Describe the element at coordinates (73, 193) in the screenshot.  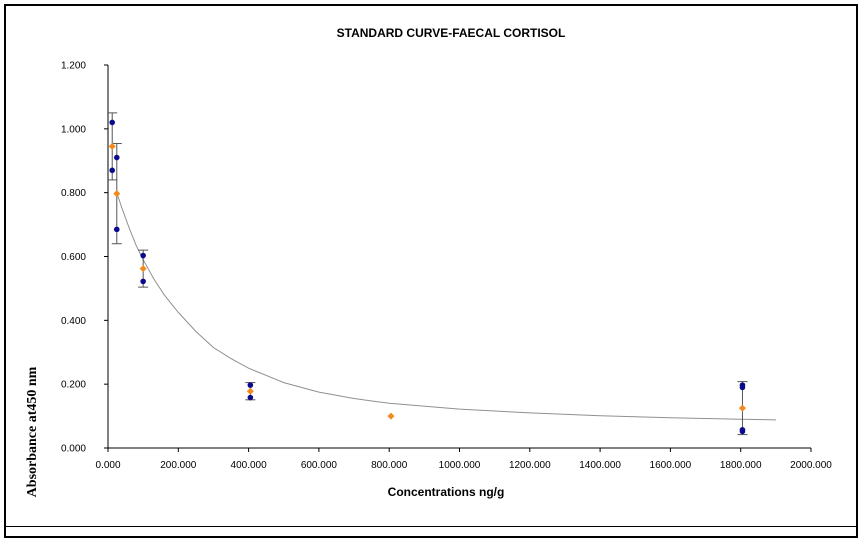
I see `y-tick-label: 0.800` at that location.